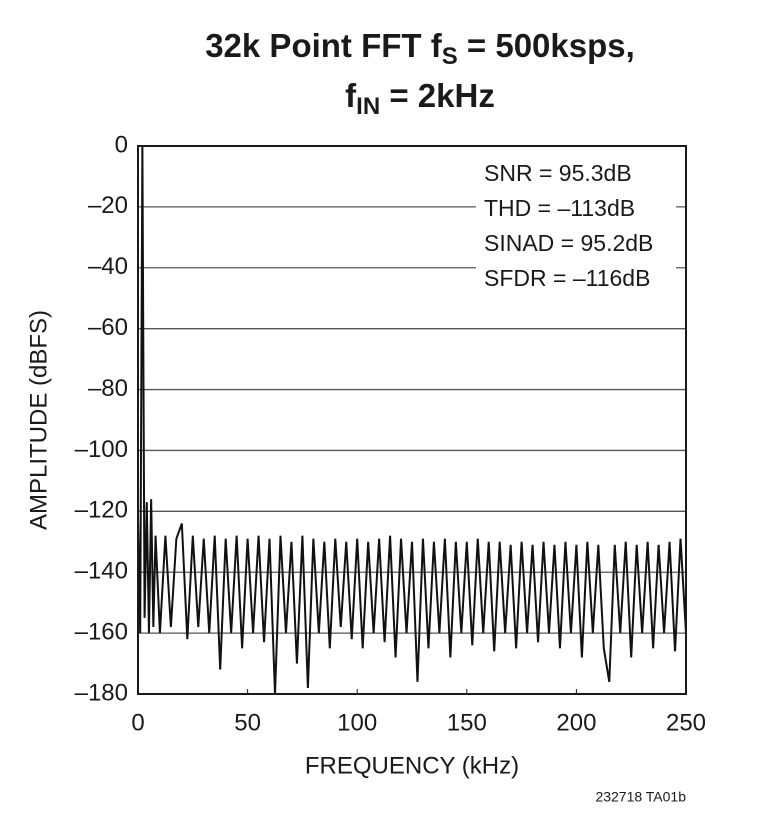 The image size is (780, 820). I want to click on y-tick-label: –100, so click(101, 449).